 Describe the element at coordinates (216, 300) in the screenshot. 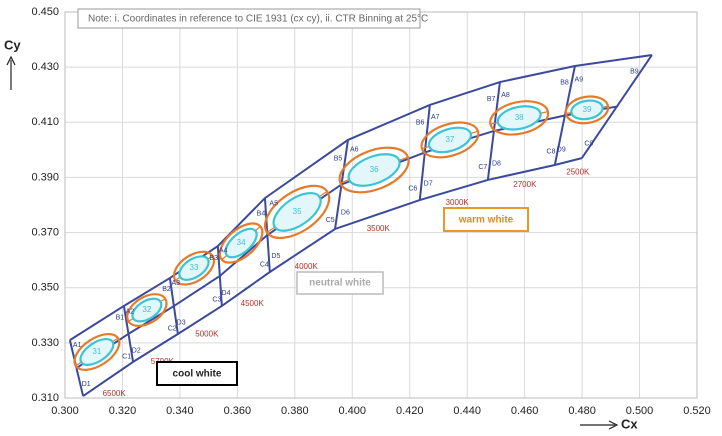

I see `bin-code: C3` at that location.